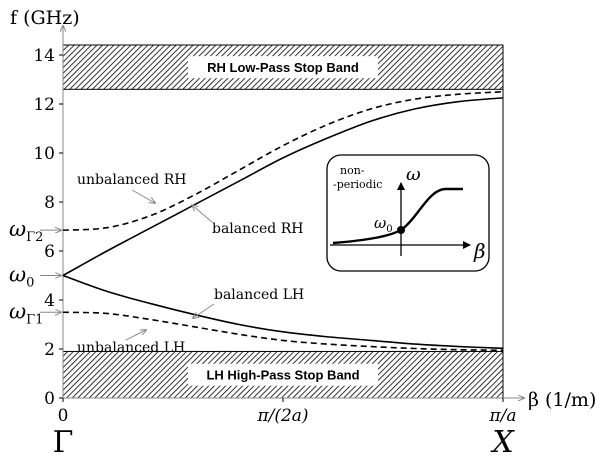 The image size is (599, 461). I want to click on inset-y-label: ω, so click(413, 174).